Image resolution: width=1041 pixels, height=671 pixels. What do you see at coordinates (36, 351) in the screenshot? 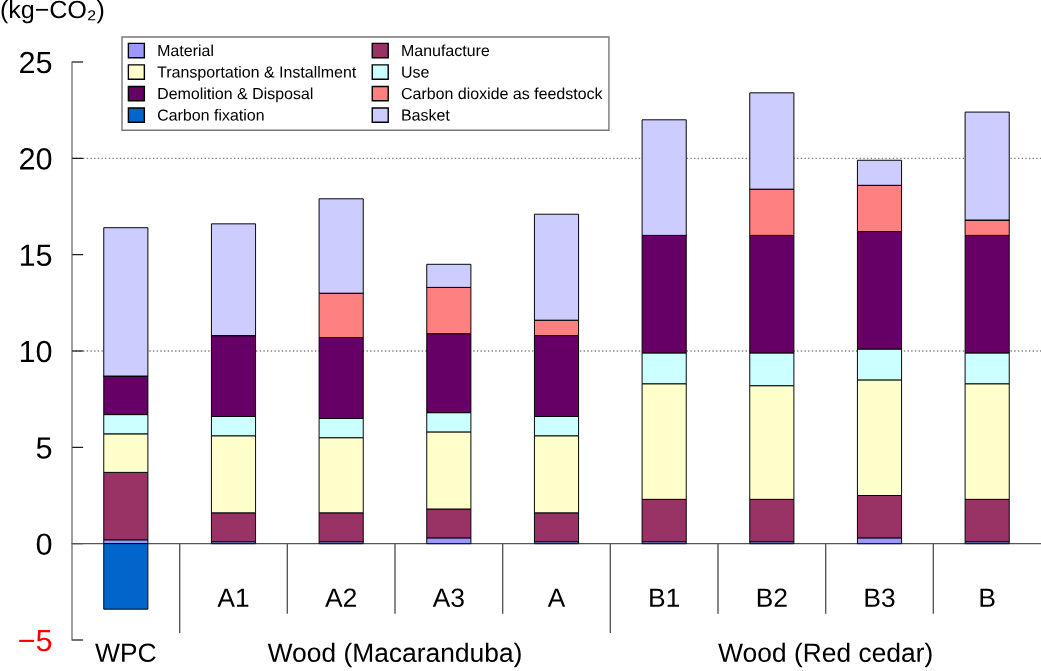
I see `y-tick-label: 10` at bounding box center [36, 351].